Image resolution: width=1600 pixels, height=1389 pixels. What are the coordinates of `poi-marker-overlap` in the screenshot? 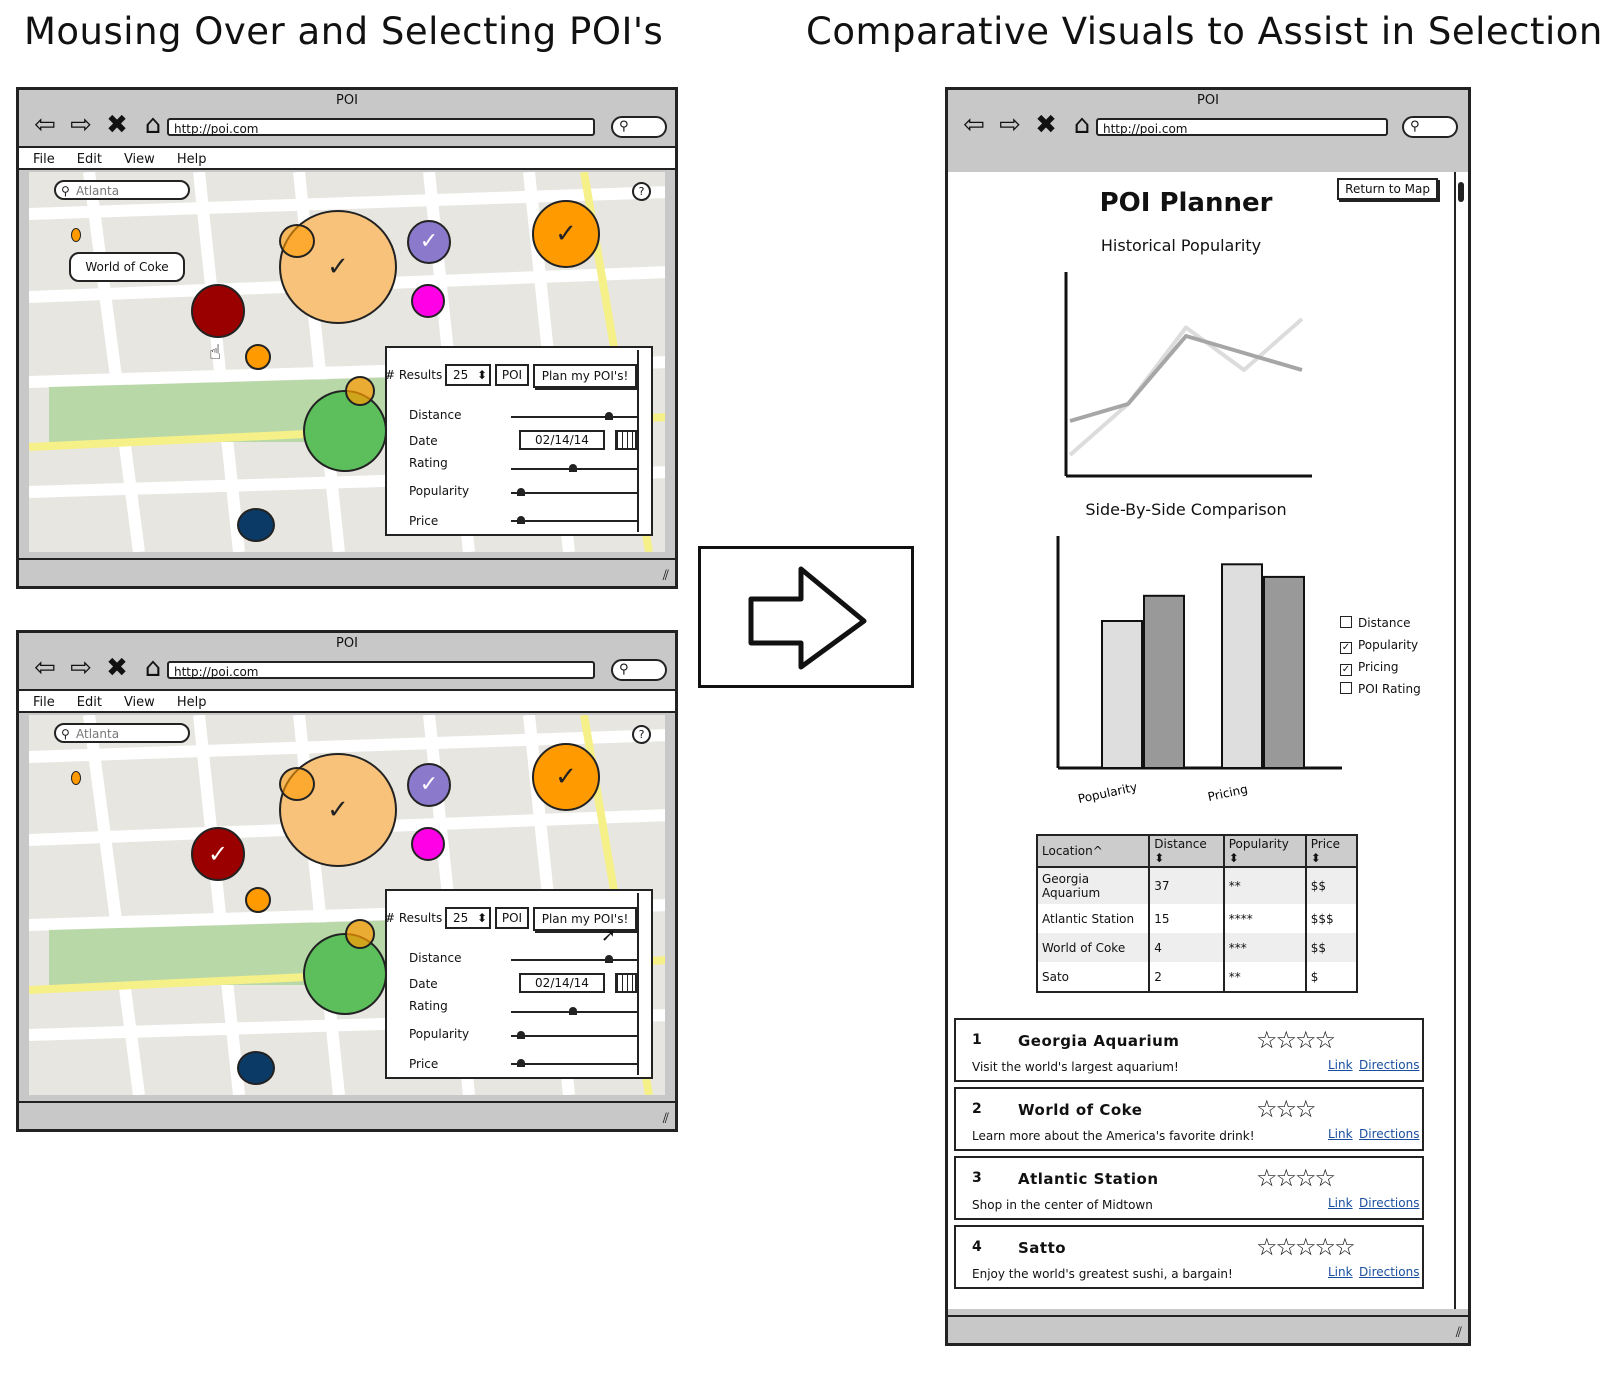 It's located at (297, 241).